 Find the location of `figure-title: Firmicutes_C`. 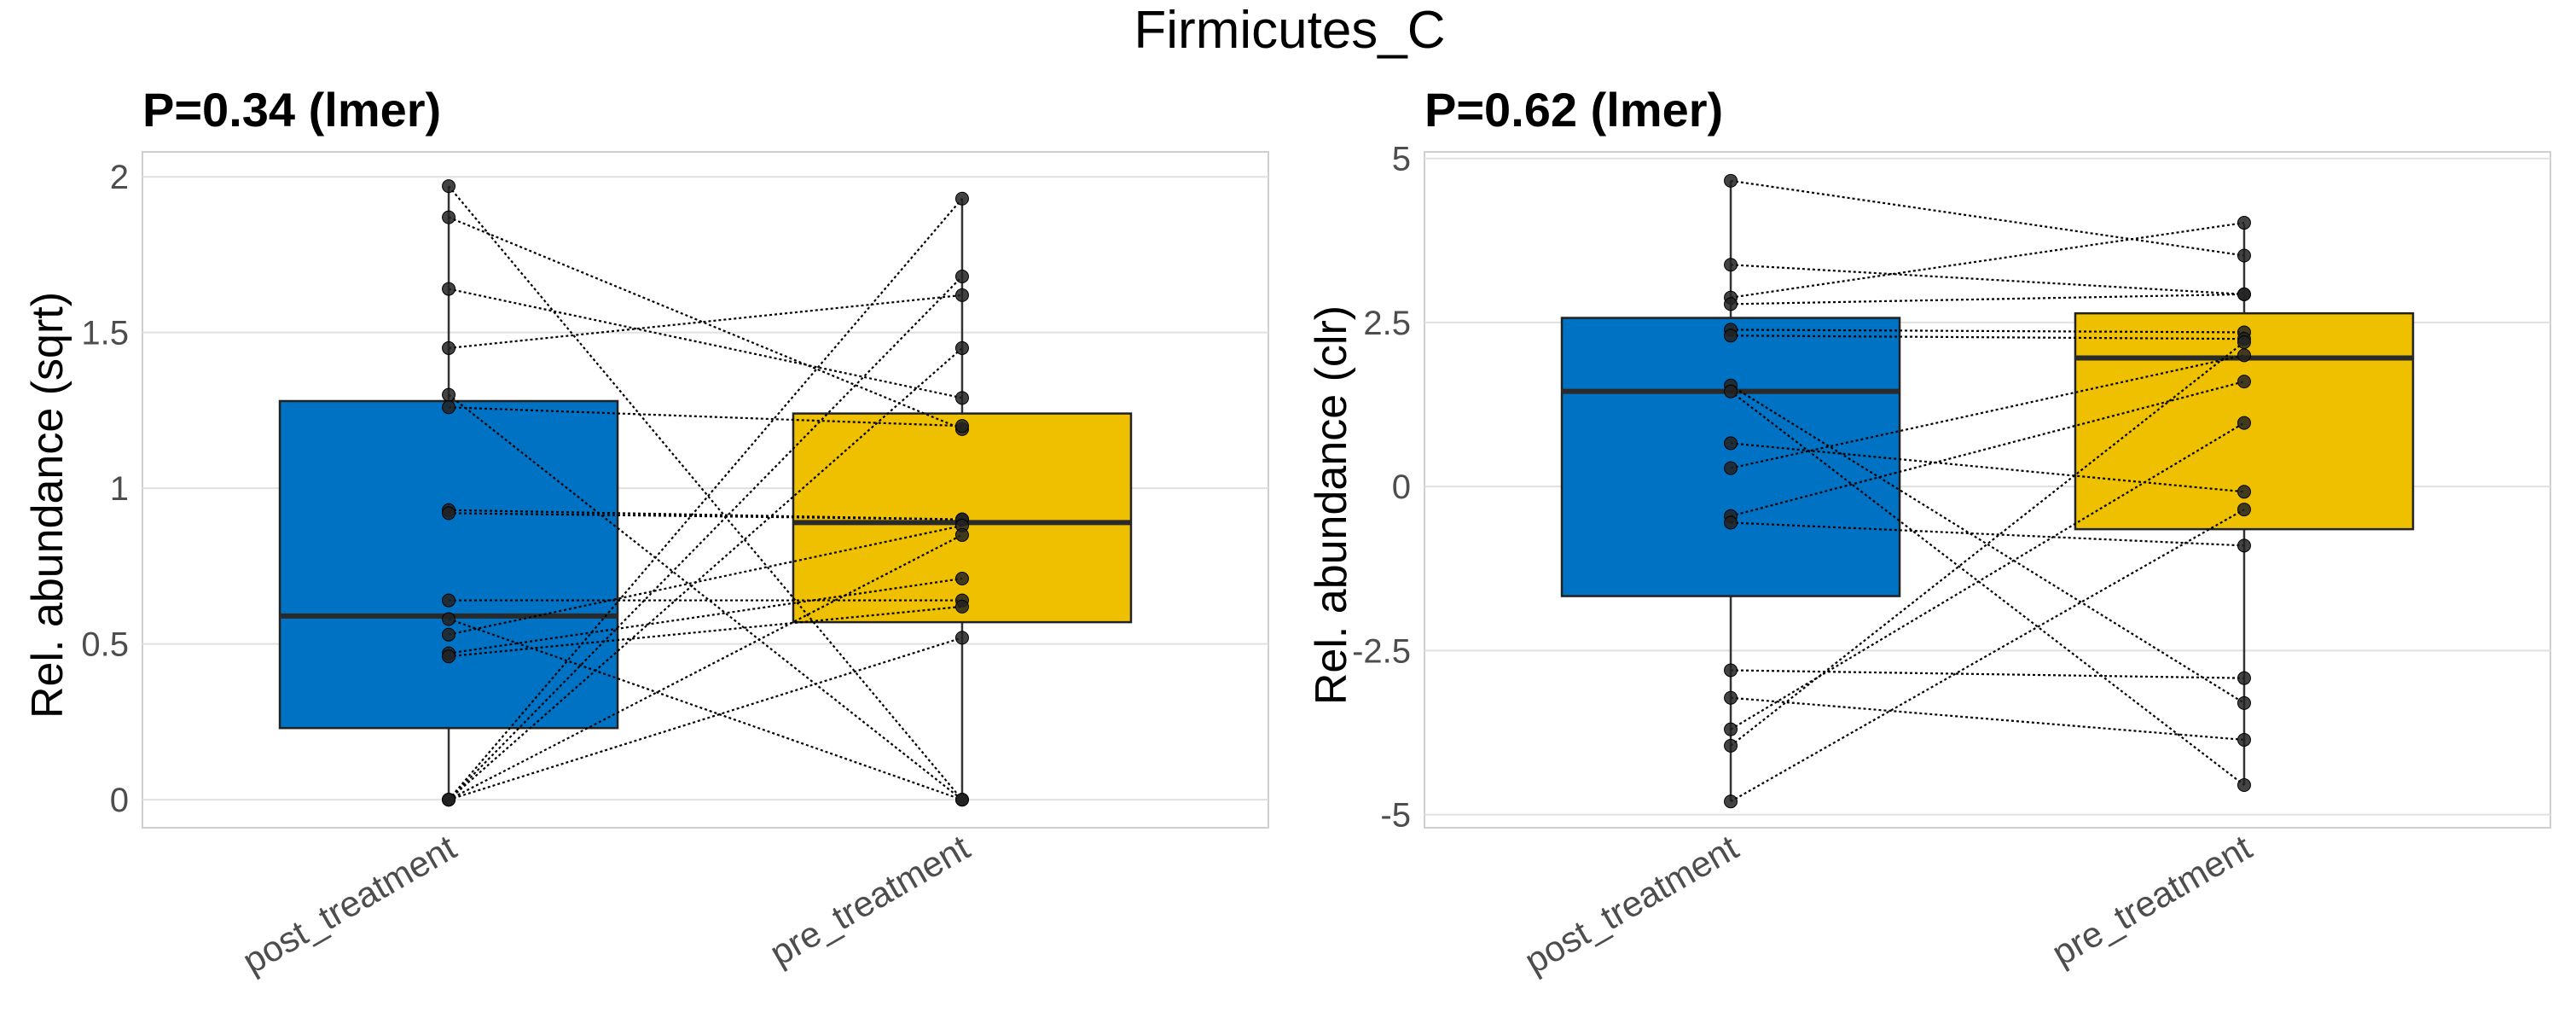

figure-title: Firmicutes_C is located at coordinates (1289, 31).